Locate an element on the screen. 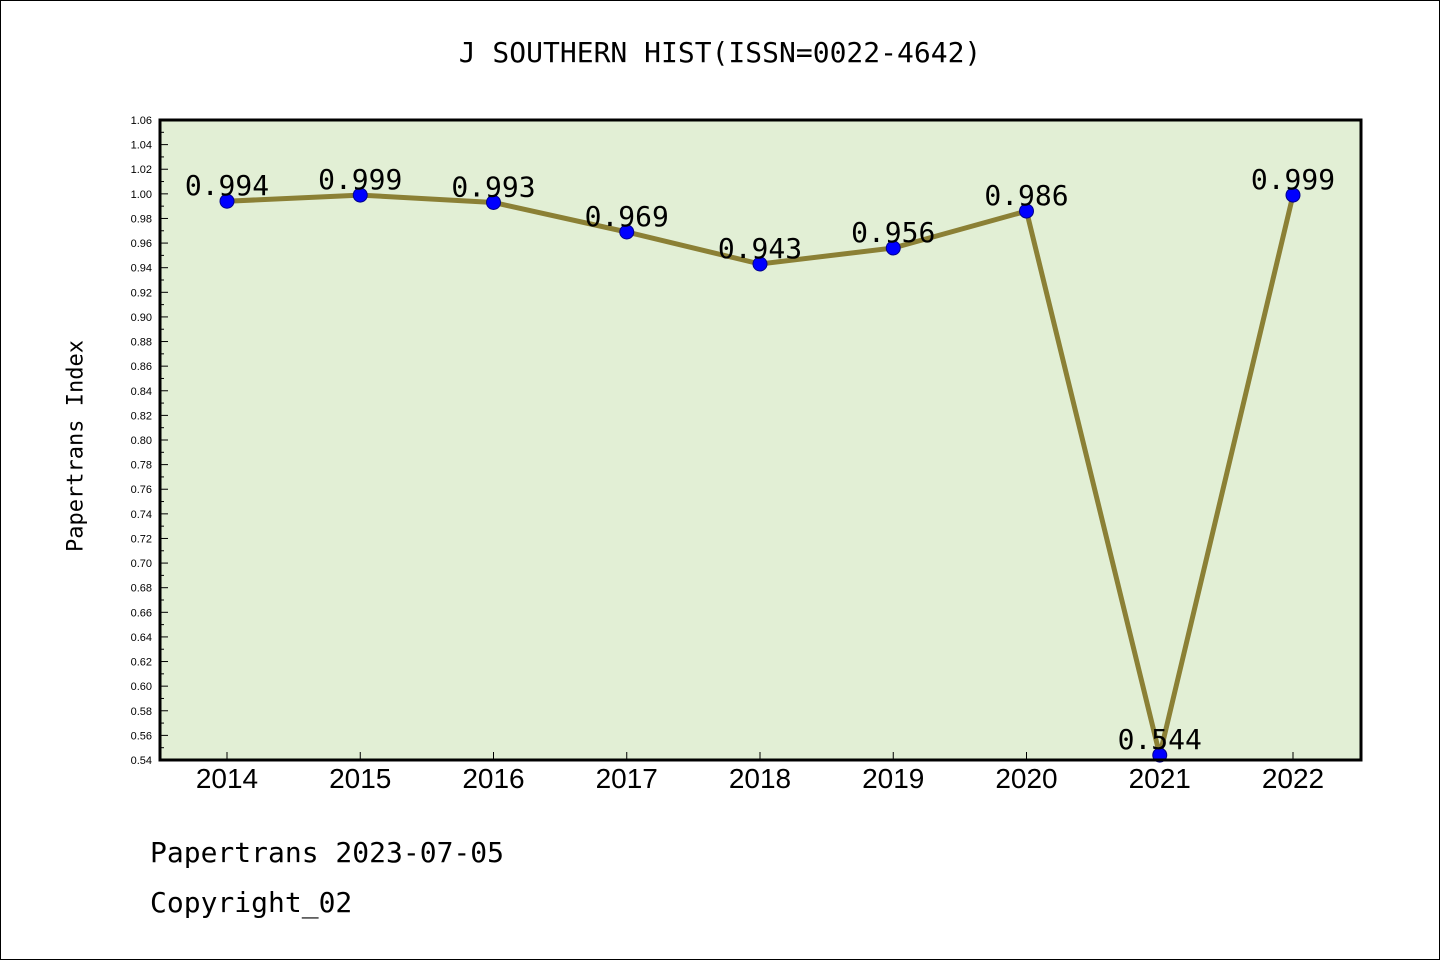  footer-copyright: Copyright_02 is located at coordinates (251, 902).